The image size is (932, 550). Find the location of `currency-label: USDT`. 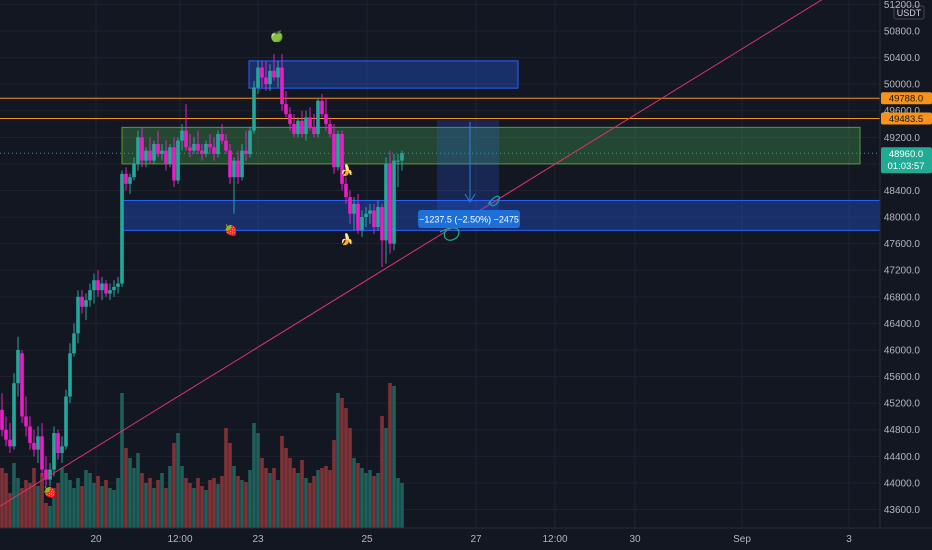

currency-label: USDT is located at coordinates (909, 13).